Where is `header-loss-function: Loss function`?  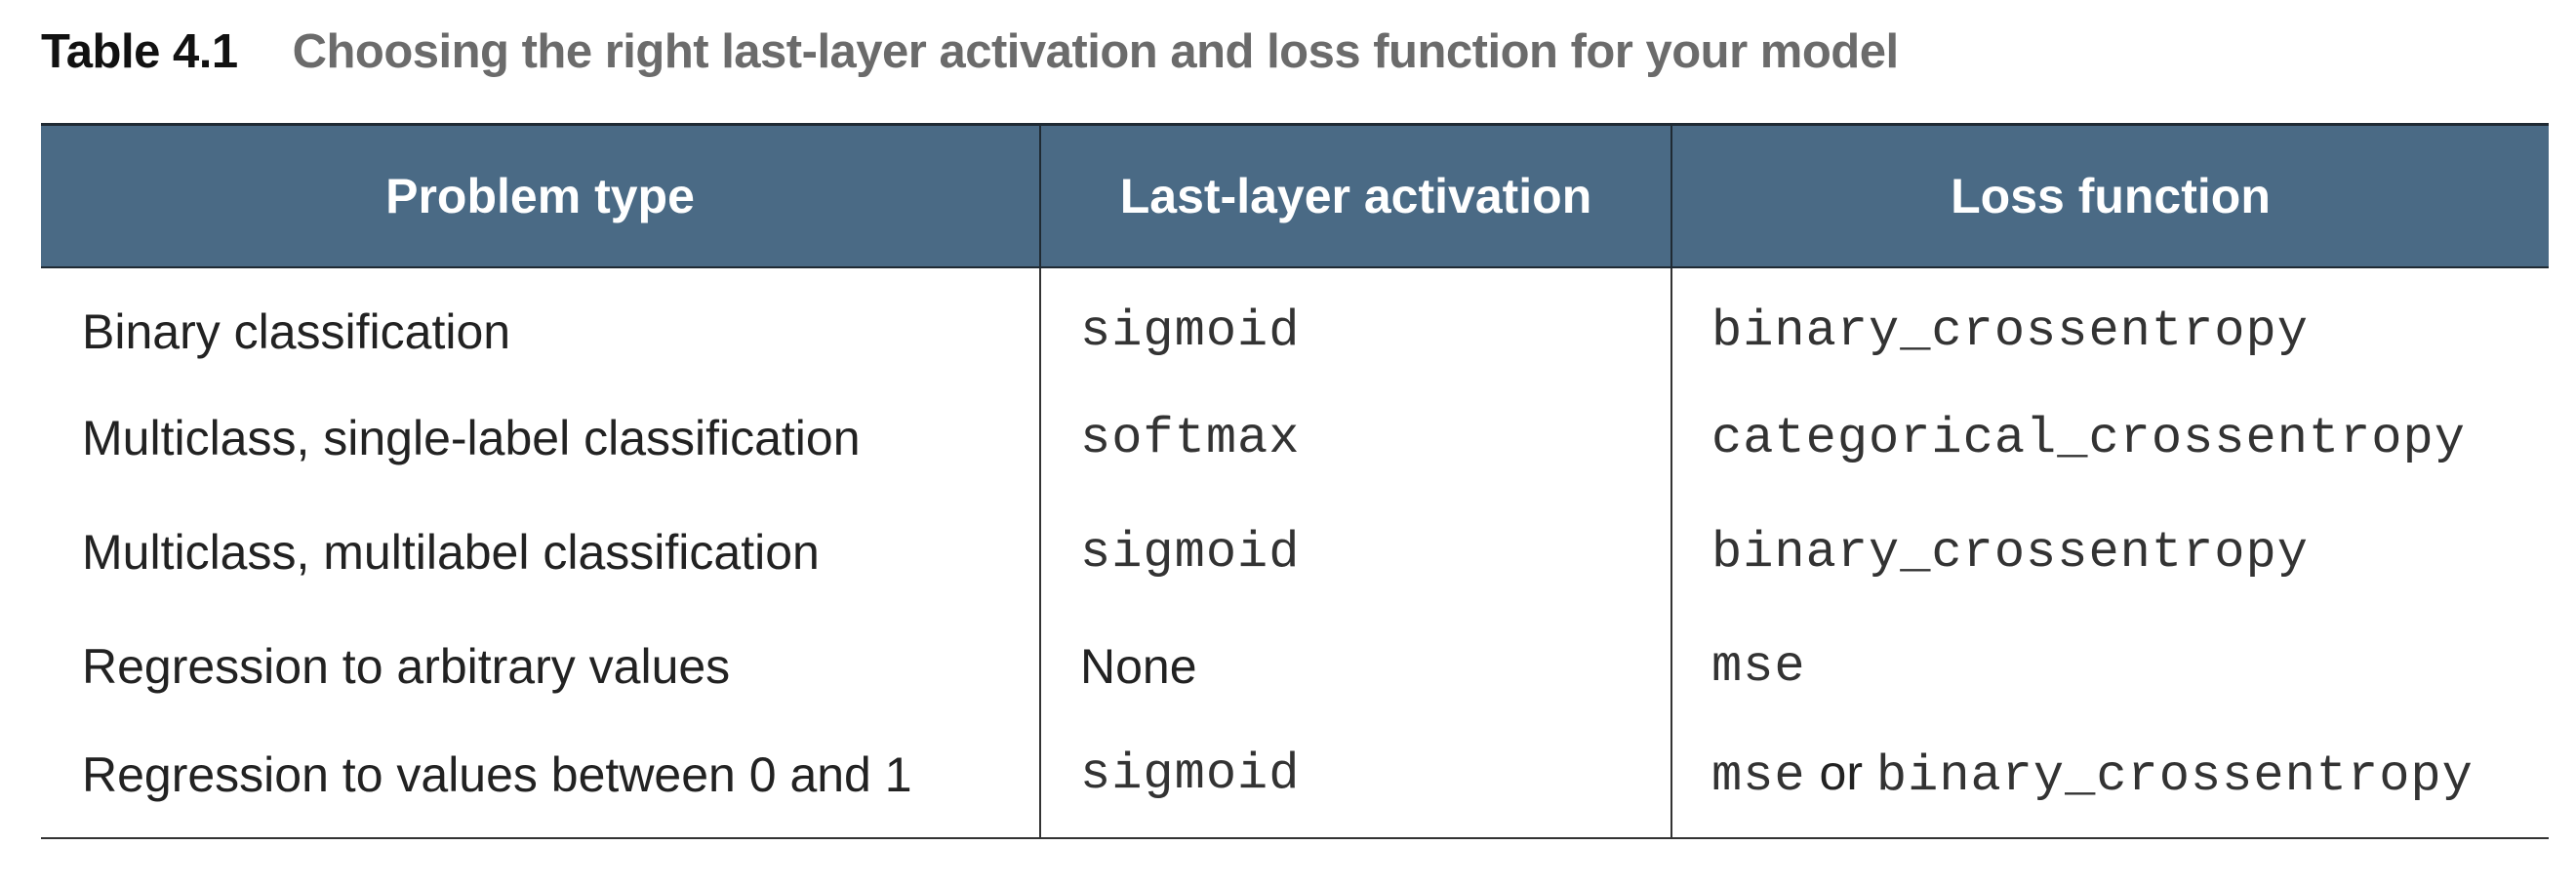
header-loss-function: Loss function is located at coordinates (2109, 196).